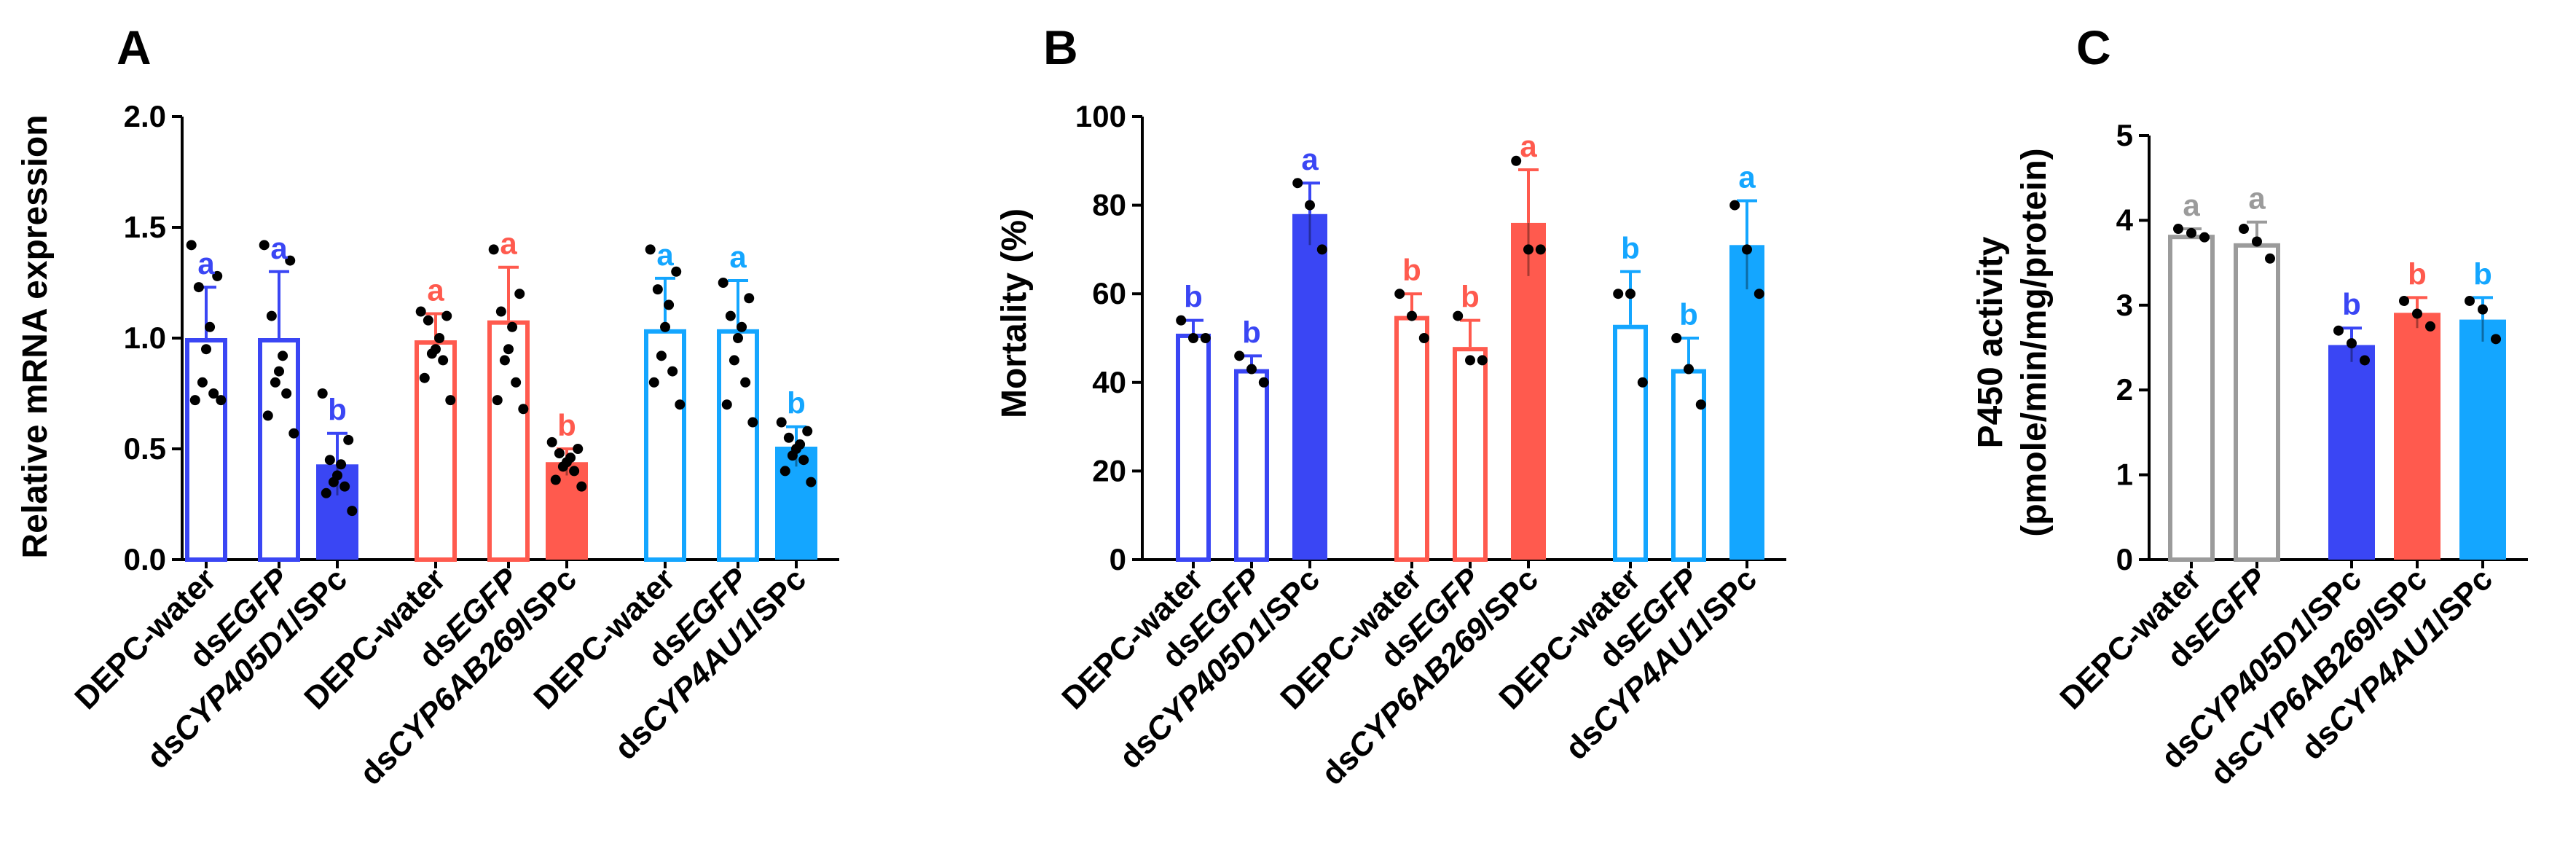 This screenshot has width=2576, height=854. Describe the element at coordinates (145, 559) in the screenshot. I see `y-tick-label: 0.0` at that location.